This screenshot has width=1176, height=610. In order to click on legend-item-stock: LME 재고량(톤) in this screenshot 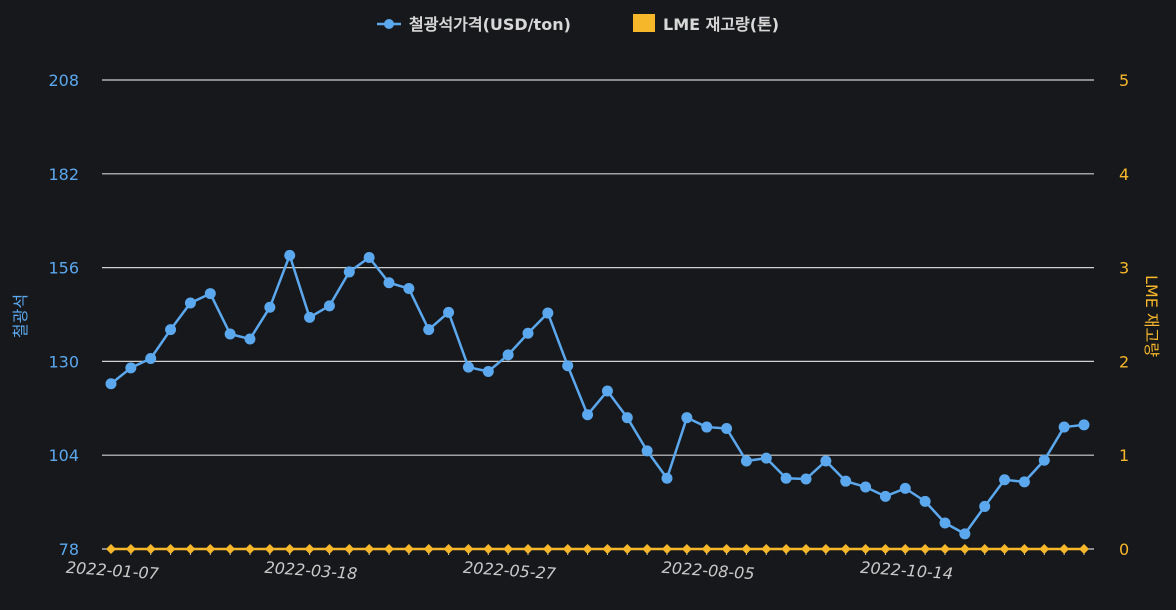, I will do `click(706, 24)`.